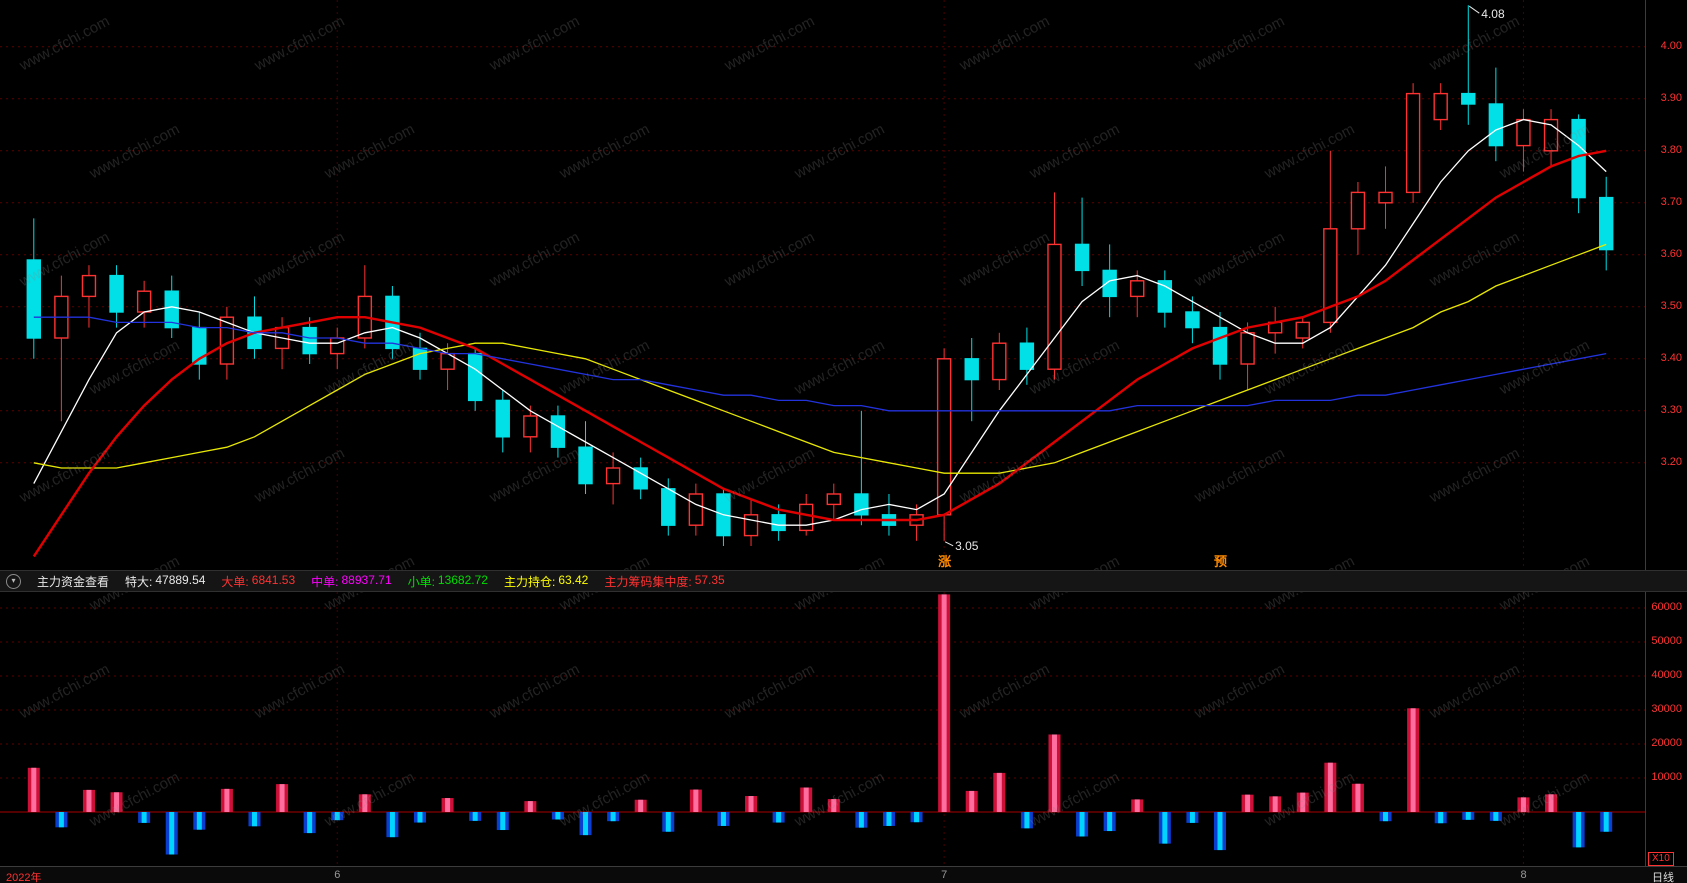  I want to click on indicator-field-small: 小单: 13682.72, so click(448, 581).